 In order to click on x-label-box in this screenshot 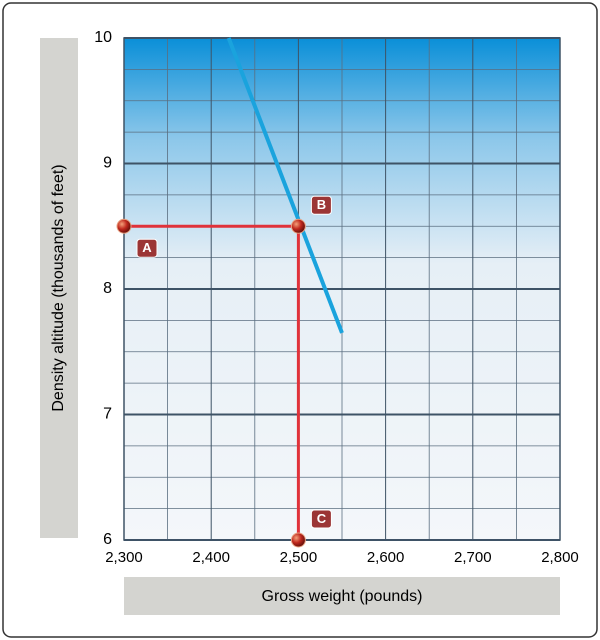, I will do `click(342, 596)`.